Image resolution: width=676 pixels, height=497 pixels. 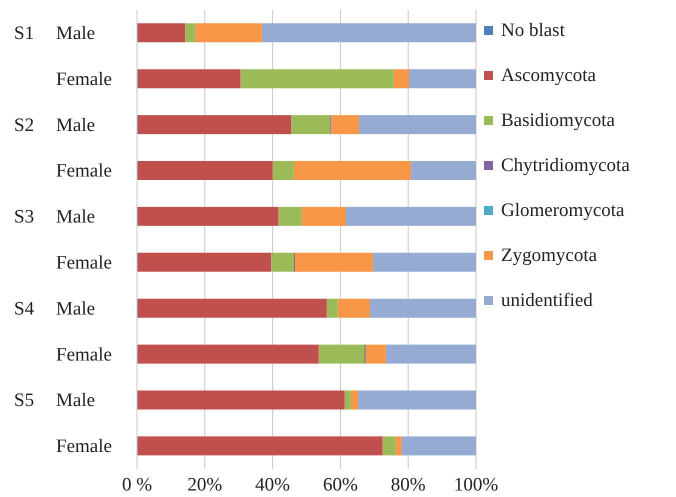 I want to click on legend-label: Glomeromycota, so click(x=562, y=211).